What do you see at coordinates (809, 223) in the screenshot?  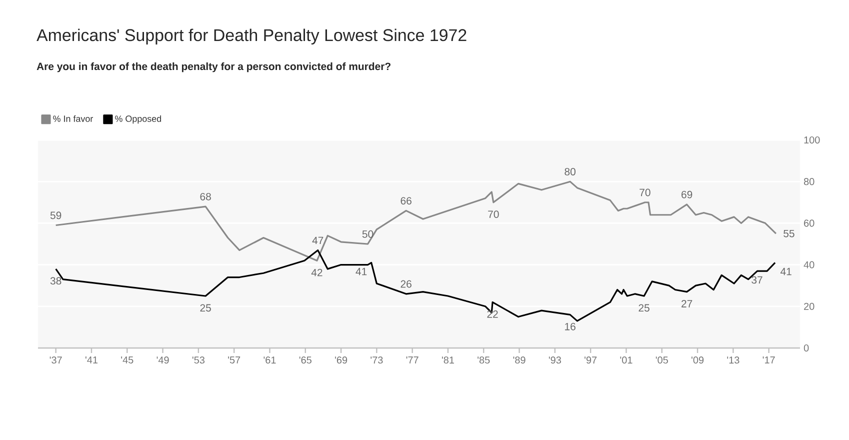 I see `y-tick-label: 60` at bounding box center [809, 223].